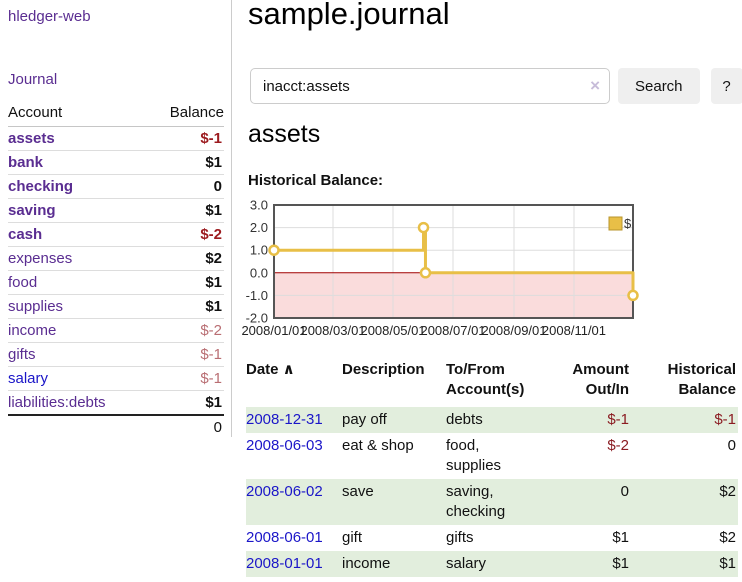 The image size is (742, 582). What do you see at coordinates (731, 445) in the screenshot?
I see `transaction-balance: 0` at bounding box center [731, 445].